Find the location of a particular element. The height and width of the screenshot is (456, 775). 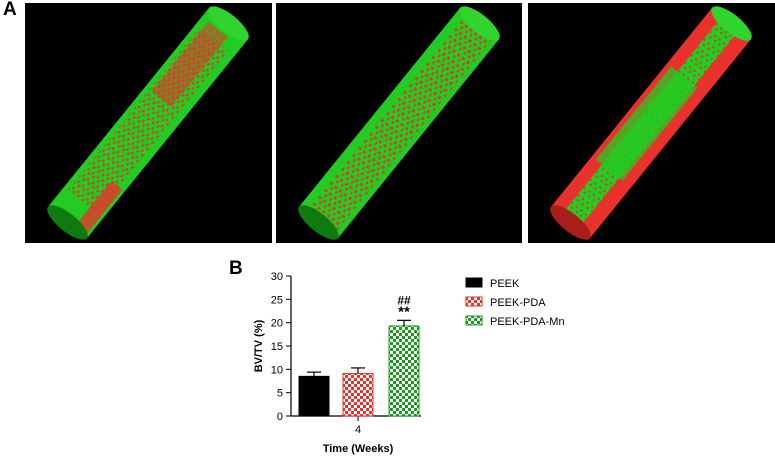

legend-swatch-peek-pda-mn is located at coordinates (474, 320).